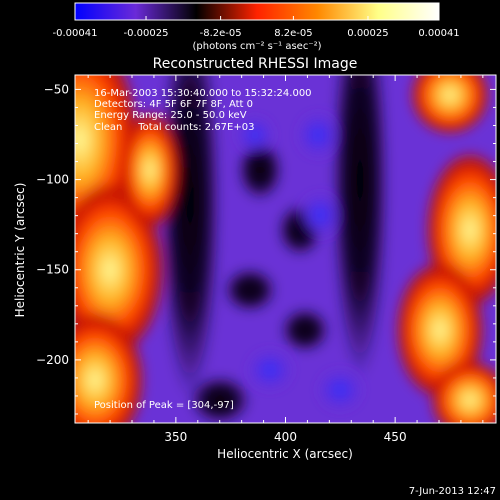 The image size is (500, 500). I want to click on x-tick-label: 400, so click(285, 437).